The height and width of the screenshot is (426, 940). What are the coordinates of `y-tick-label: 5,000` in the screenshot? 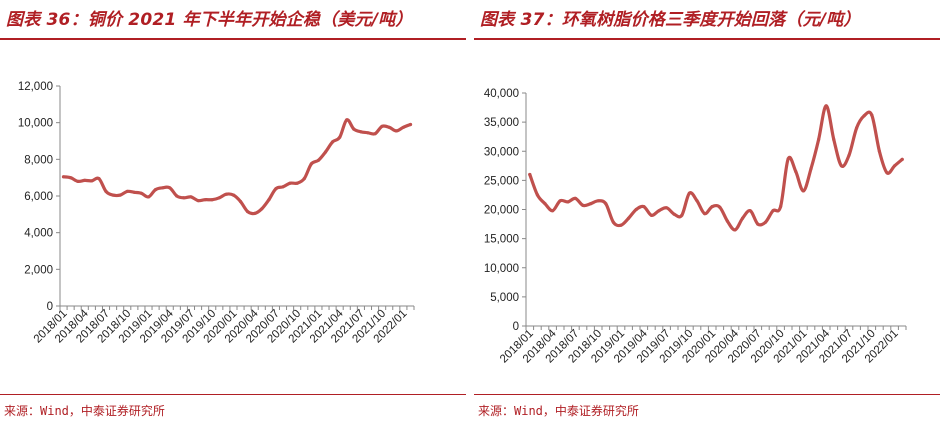 It's located at (504, 298).